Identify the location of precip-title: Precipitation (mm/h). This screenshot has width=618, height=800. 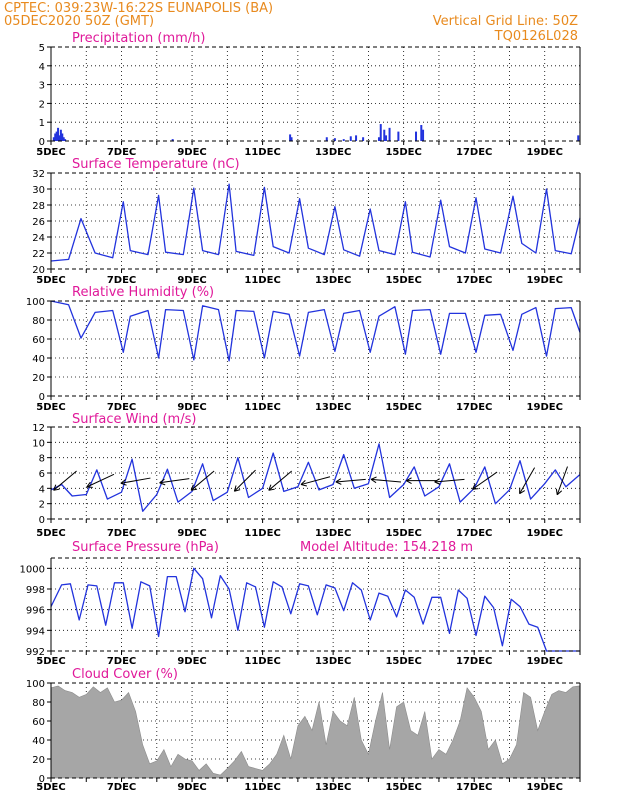
(138, 38).